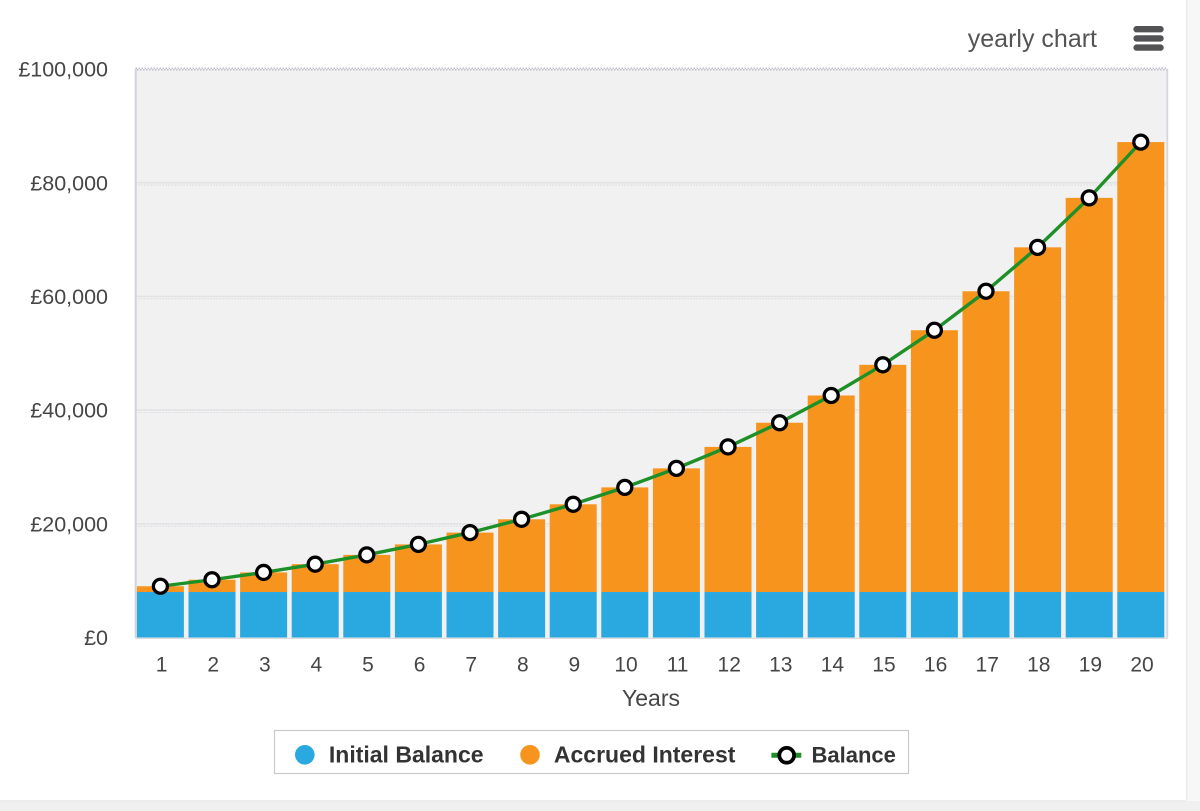 The height and width of the screenshot is (811, 1200). What do you see at coordinates (883, 665) in the screenshot?
I see `svg-text: 15` at bounding box center [883, 665].